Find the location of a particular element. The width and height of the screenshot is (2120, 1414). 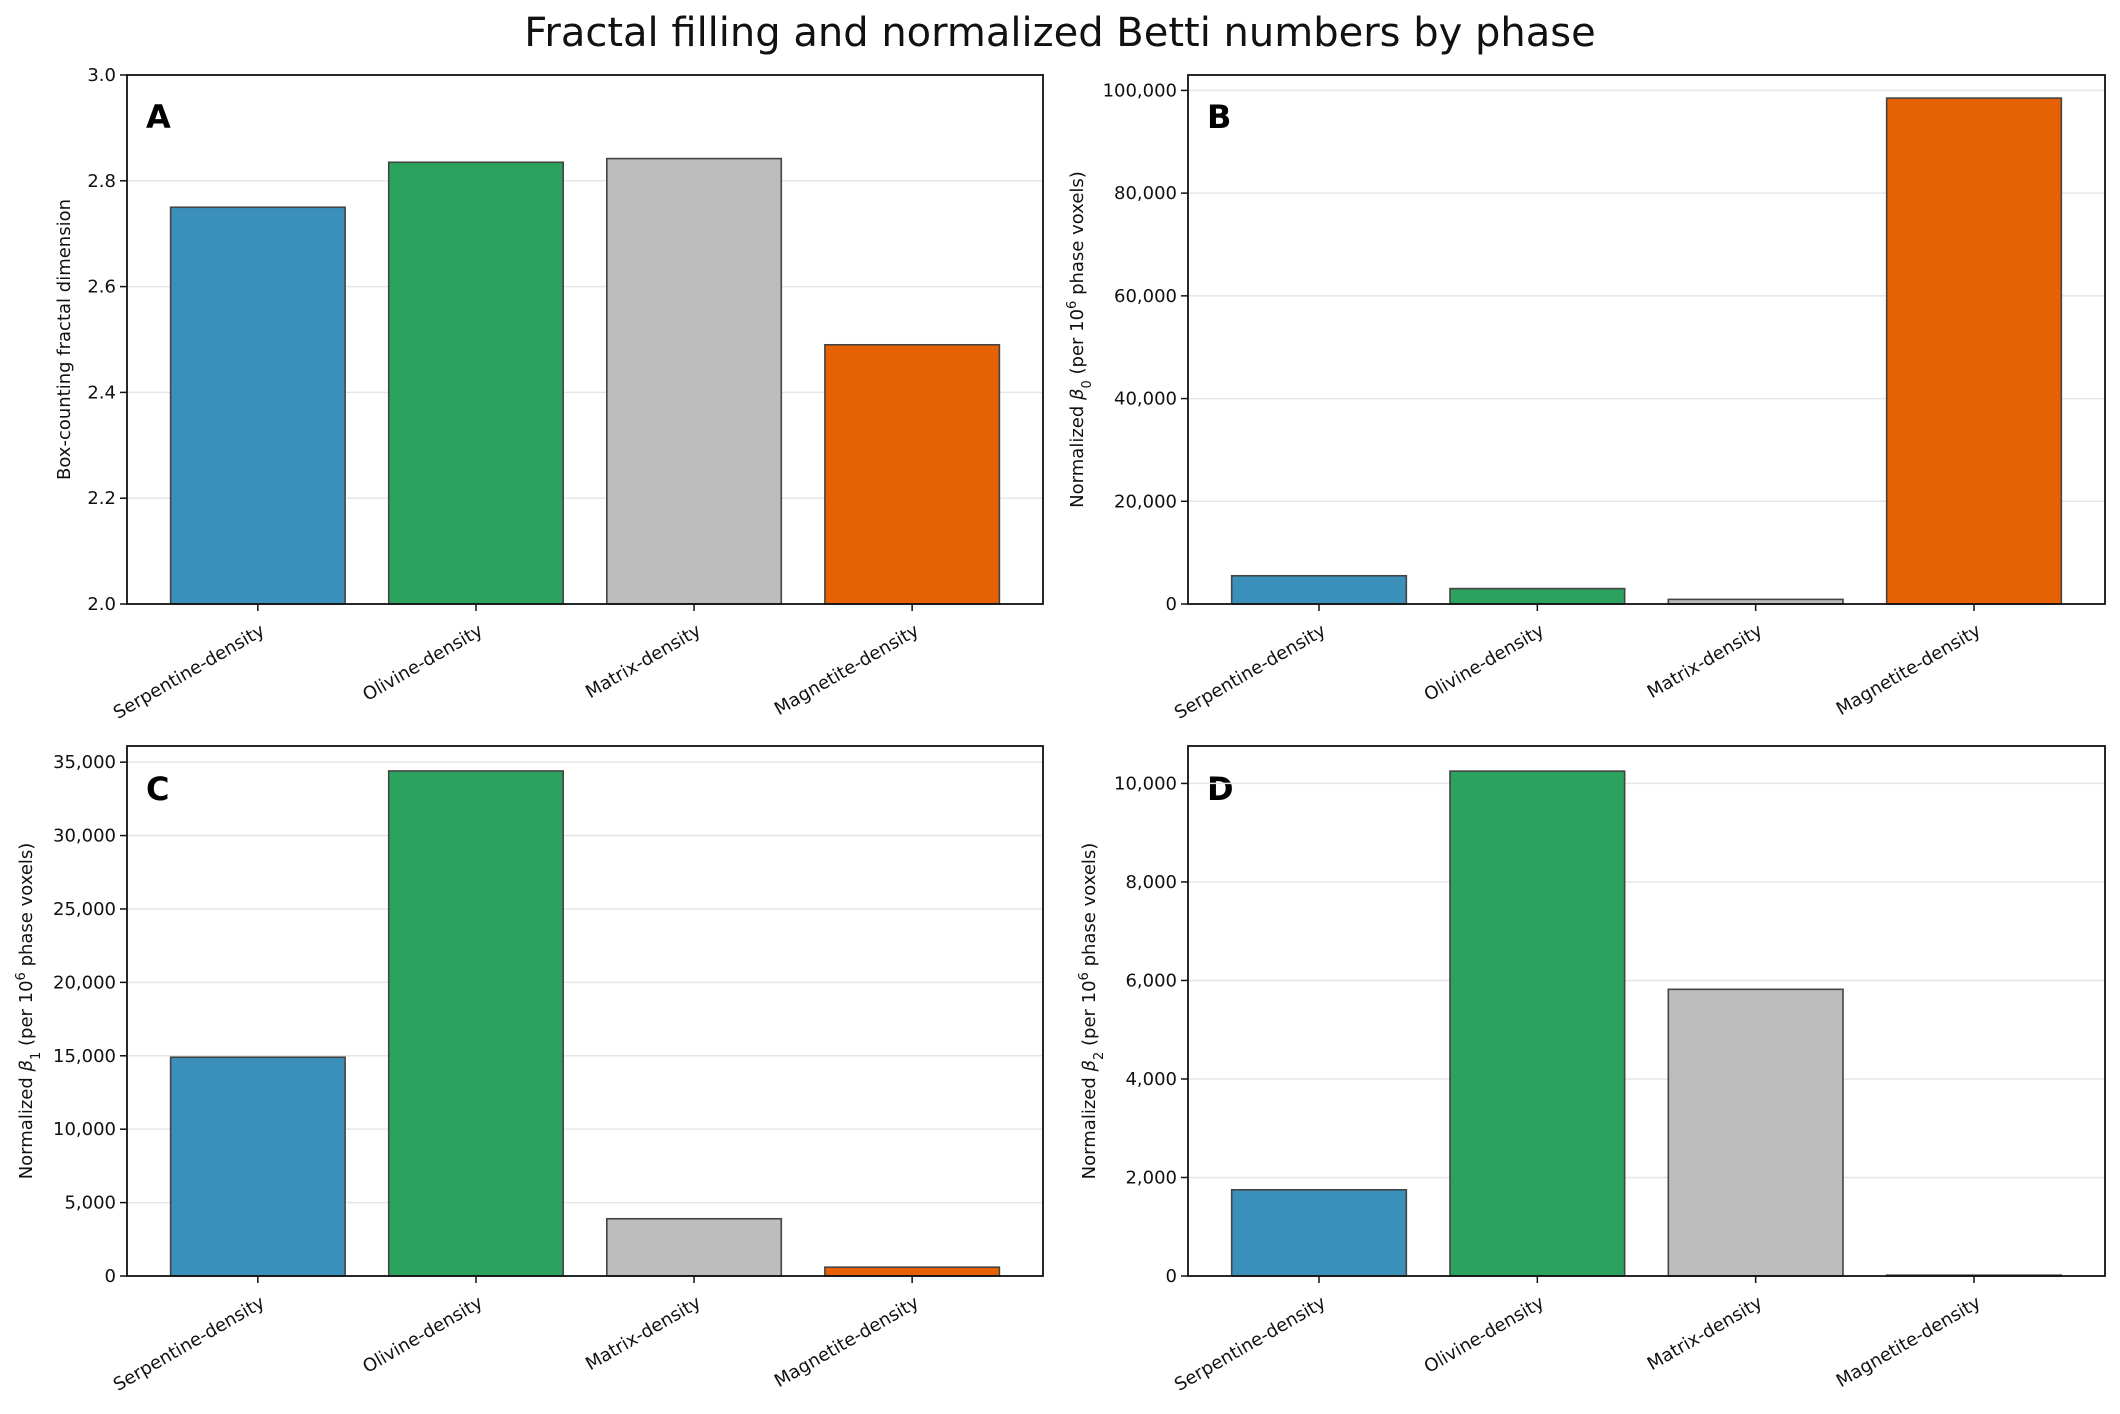

panel-a-bar-matrix-density is located at coordinates (694, 381).